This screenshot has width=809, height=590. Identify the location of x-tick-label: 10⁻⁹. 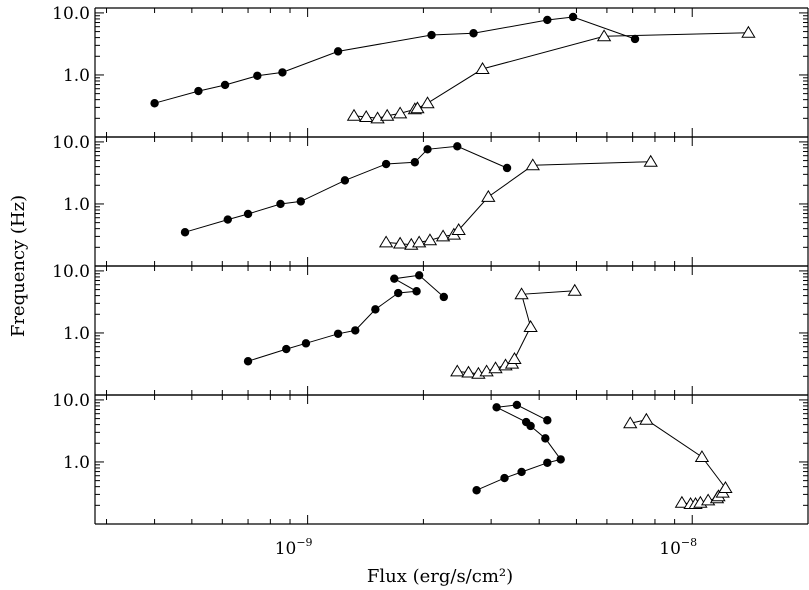
(294, 547).